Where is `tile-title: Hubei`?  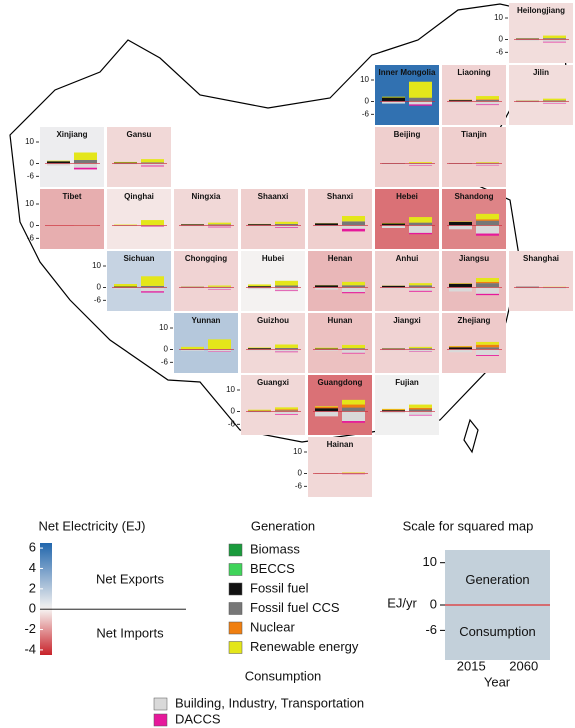
tile-title: Hubei is located at coordinates (273, 258).